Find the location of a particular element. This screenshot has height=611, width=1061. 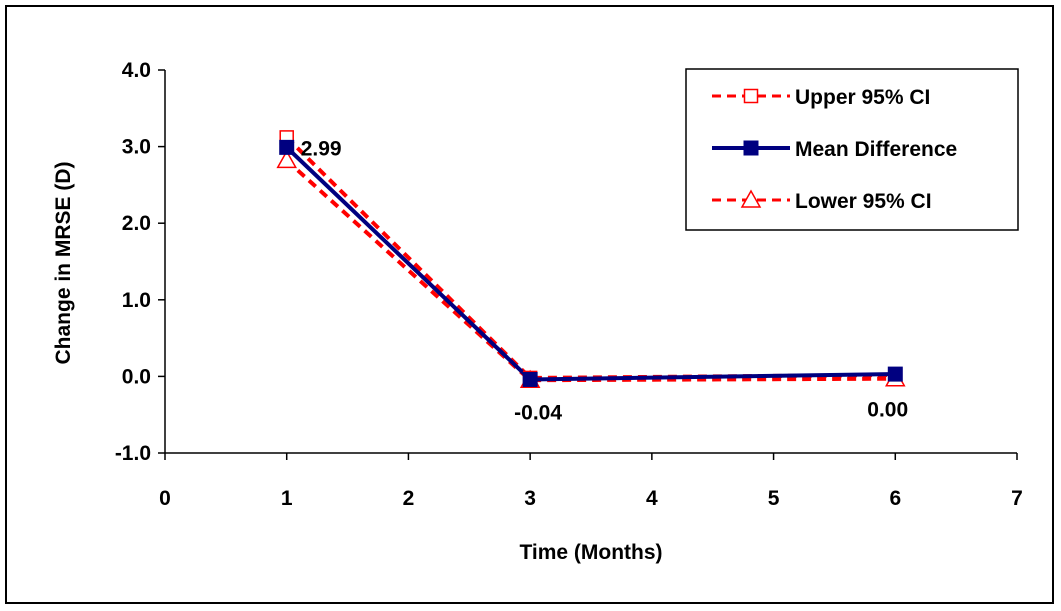

y-tick-label: 3.0 is located at coordinates (136, 147).